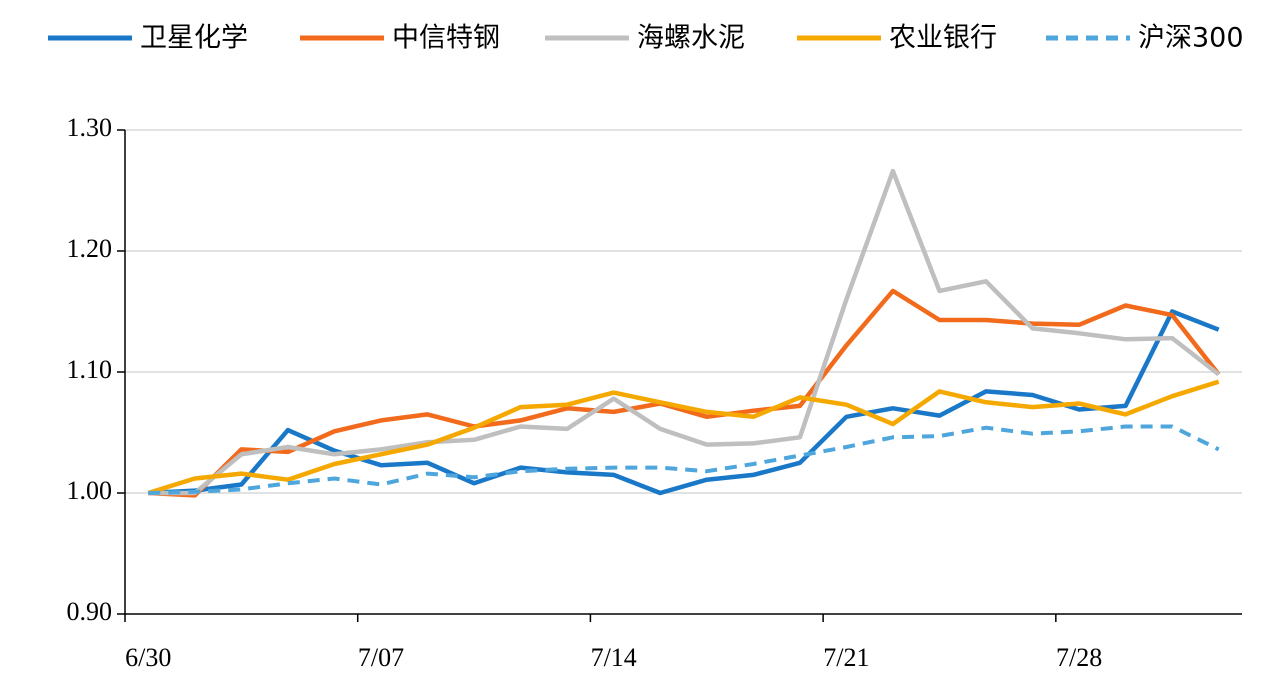 This screenshot has height=687, width=1275. What do you see at coordinates (90, 611) in the screenshot?
I see `y-tick-label: 0.90` at bounding box center [90, 611].